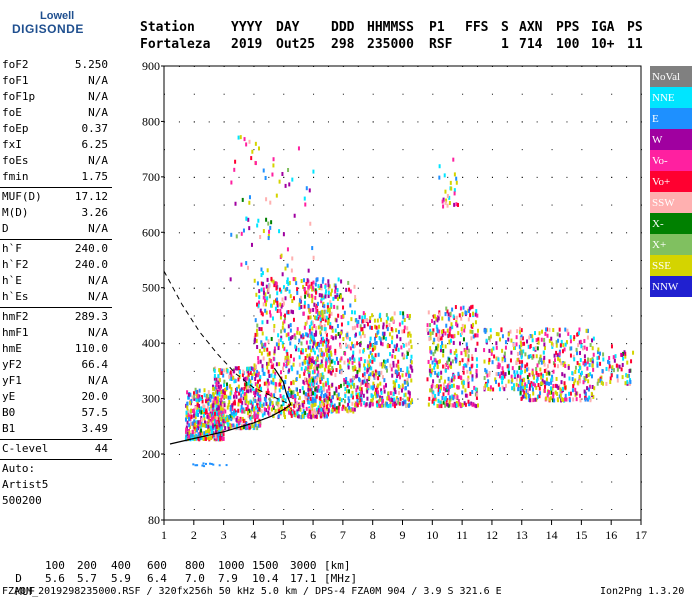 The image size is (700, 600). What do you see at coordinates (12, 112) in the screenshot?
I see `param-name: foE` at bounding box center [12, 112].